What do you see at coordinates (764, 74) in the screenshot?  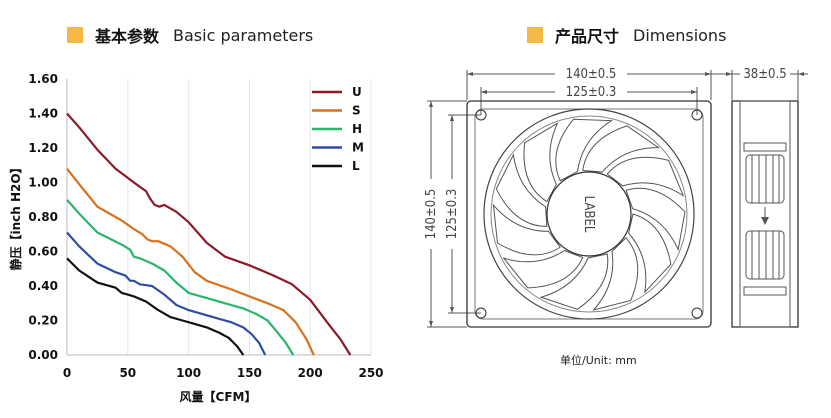 I see `depth-label: 38±0.5` at bounding box center [764, 74].